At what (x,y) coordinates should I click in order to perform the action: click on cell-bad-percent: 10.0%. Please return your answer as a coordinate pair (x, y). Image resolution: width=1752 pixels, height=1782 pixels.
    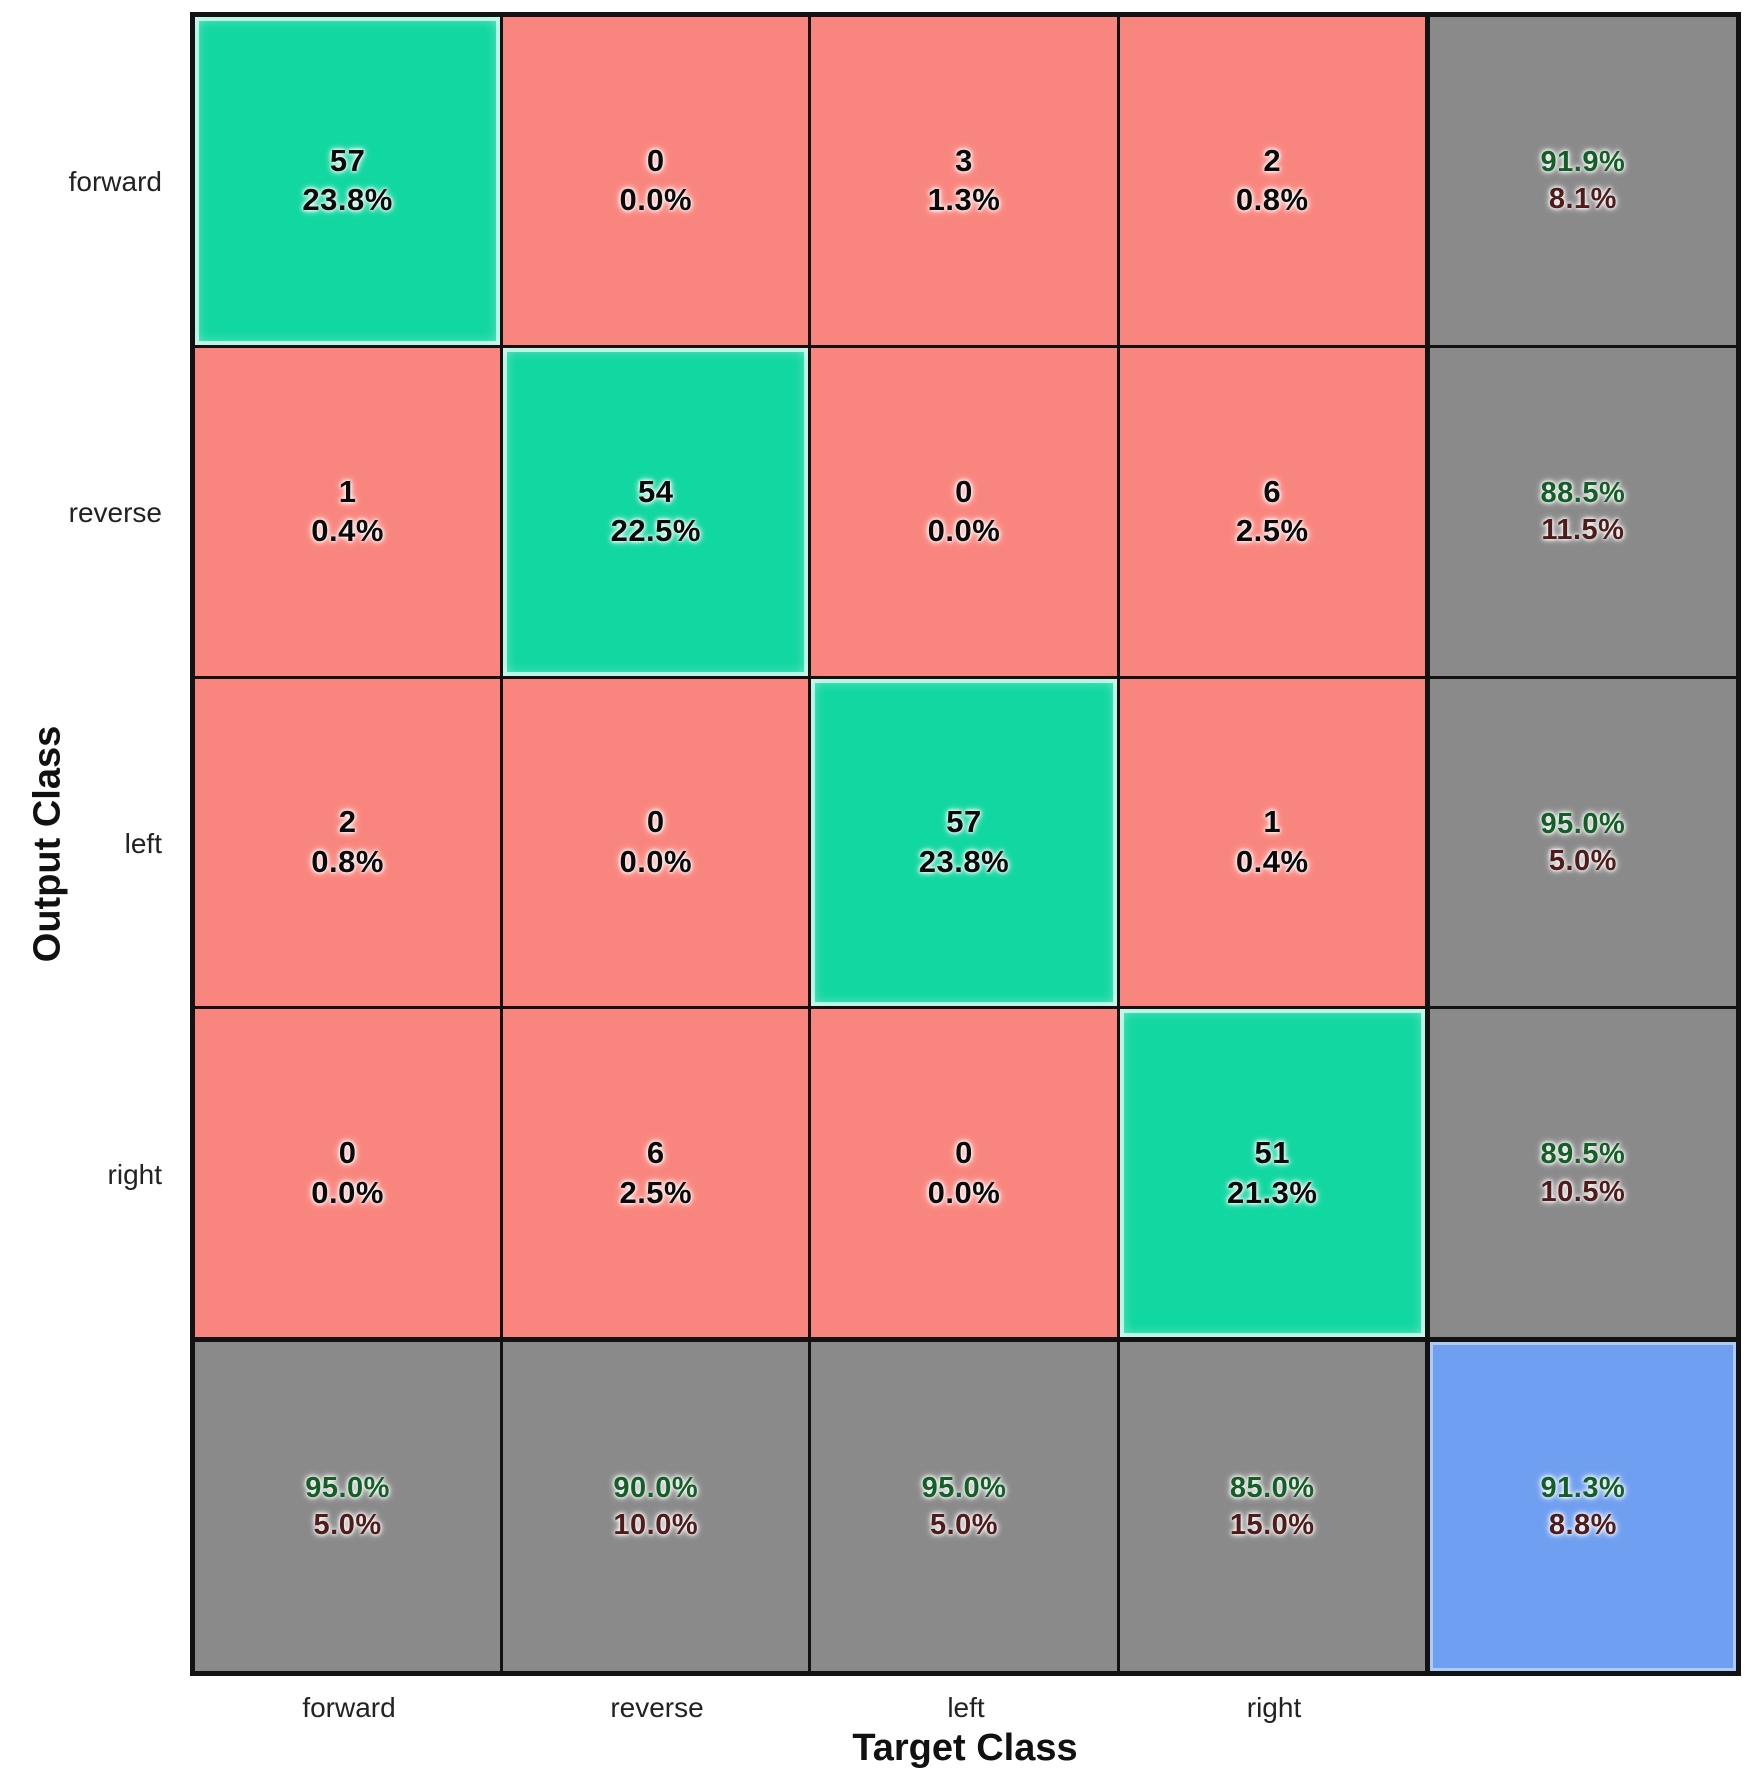
    Looking at the image, I should click on (656, 1525).